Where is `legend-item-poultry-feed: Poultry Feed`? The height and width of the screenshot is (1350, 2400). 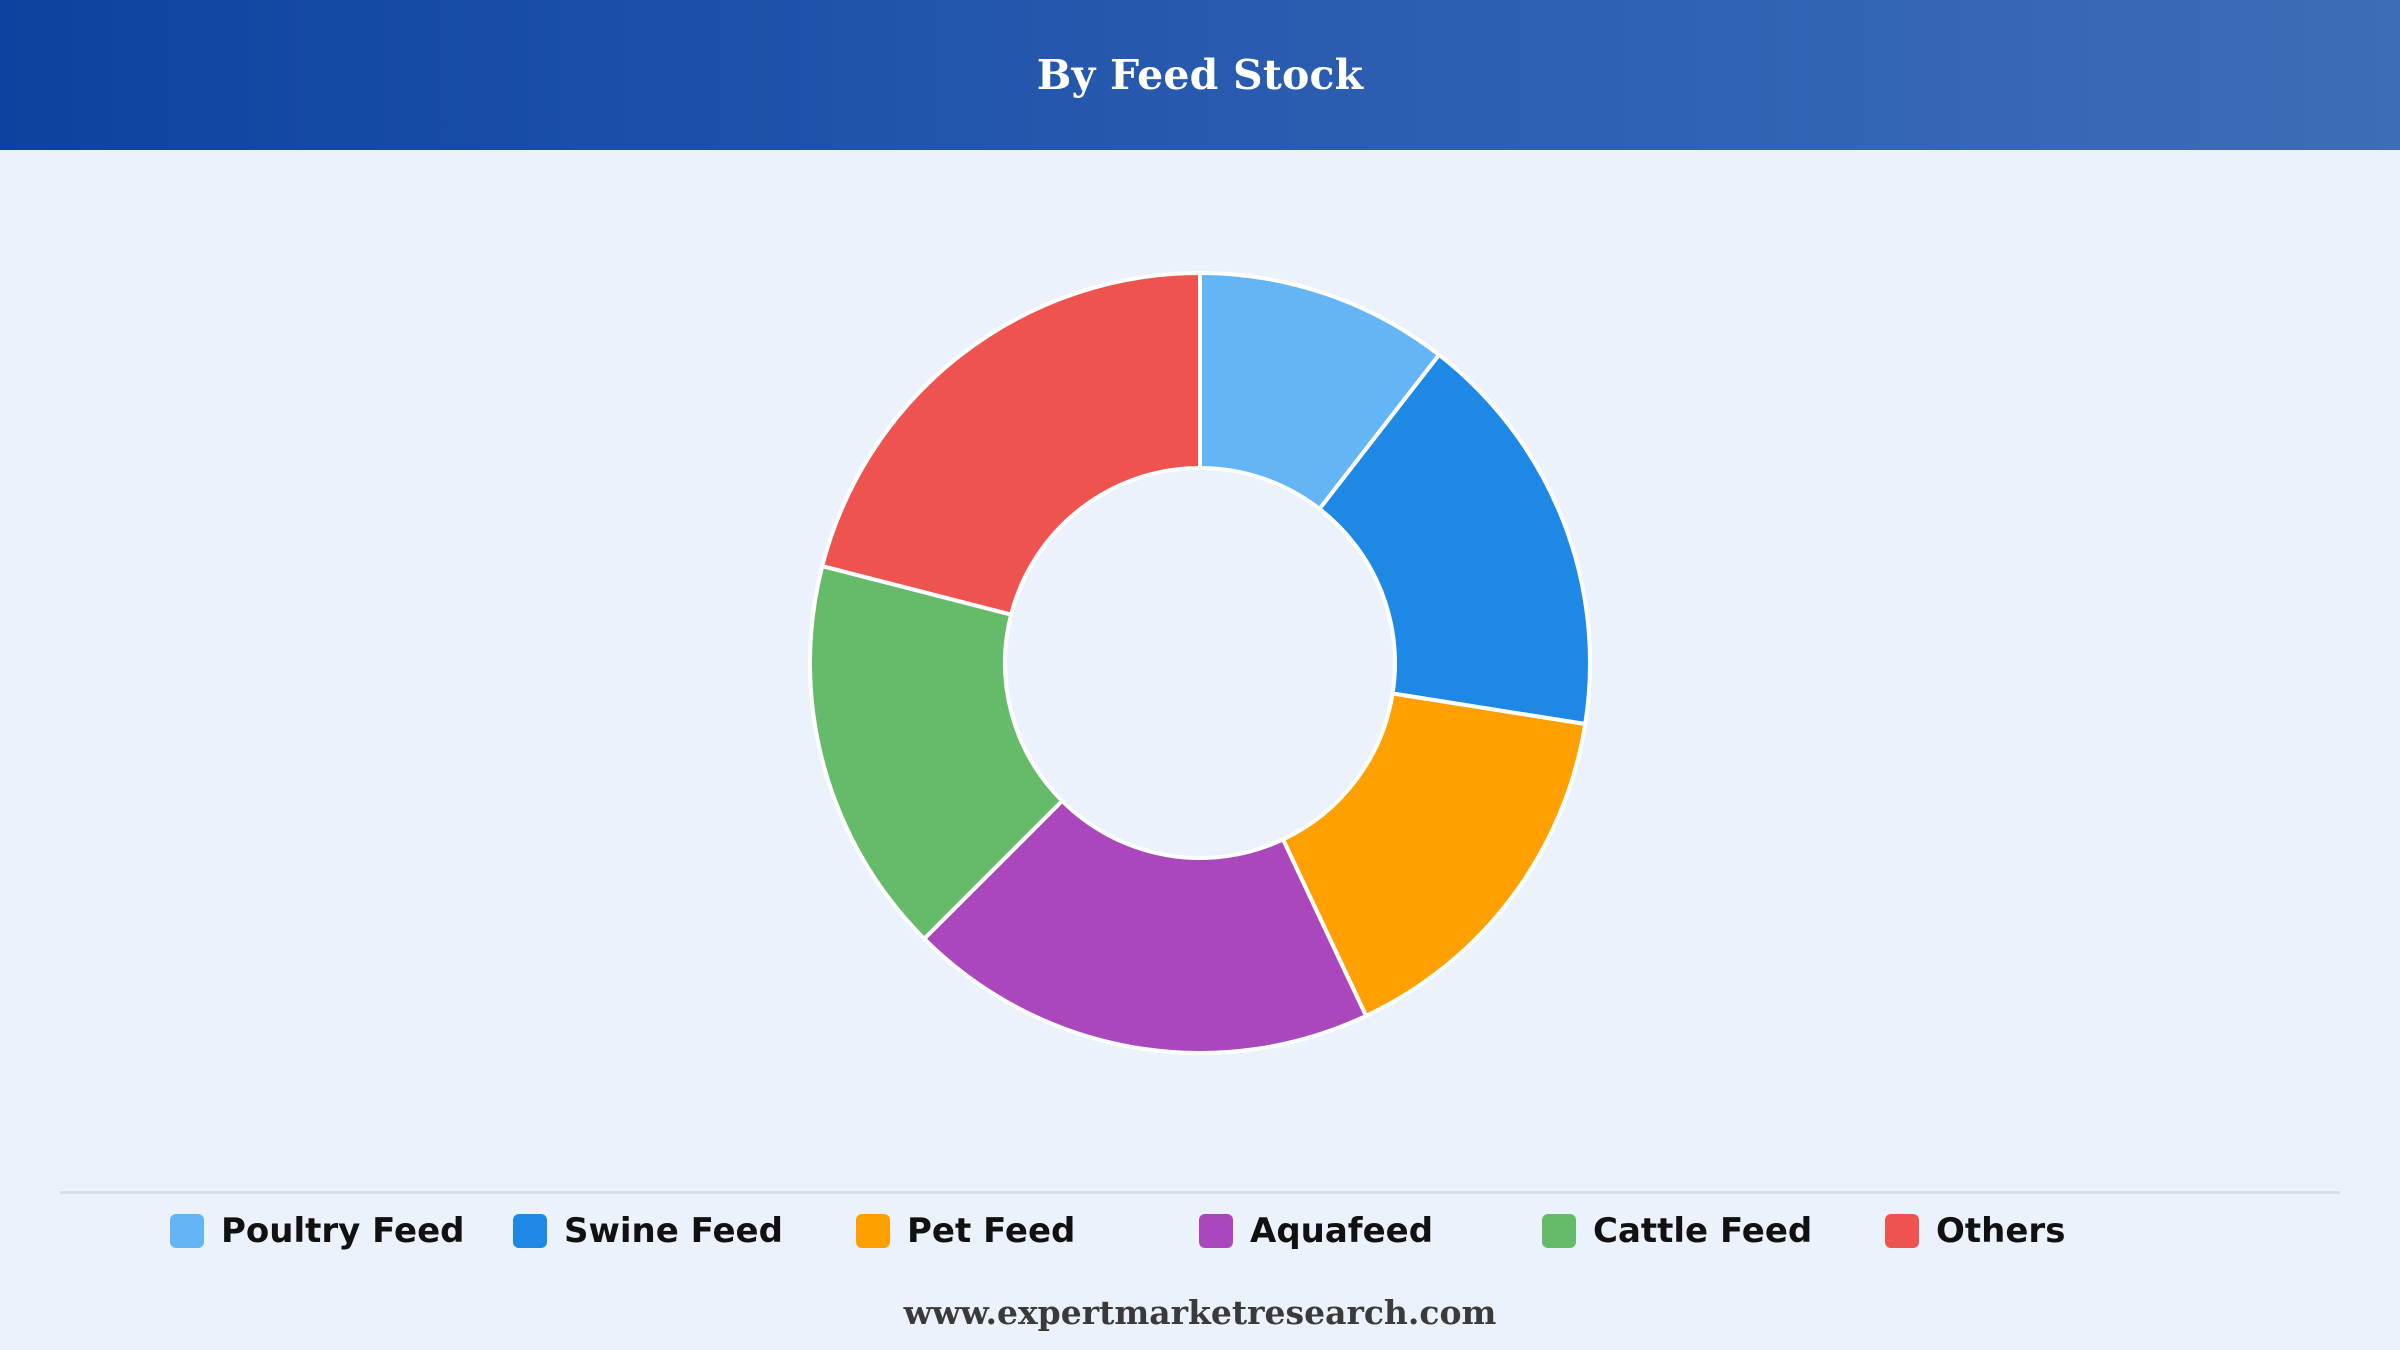 legend-item-poultry-feed: Poultry Feed is located at coordinates (317, 1231).